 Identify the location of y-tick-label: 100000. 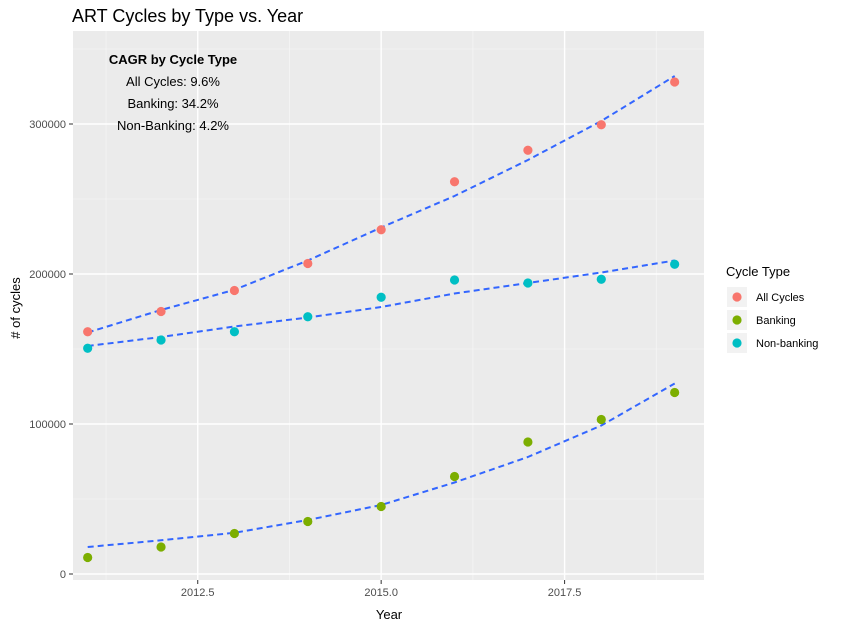
(47, 425).